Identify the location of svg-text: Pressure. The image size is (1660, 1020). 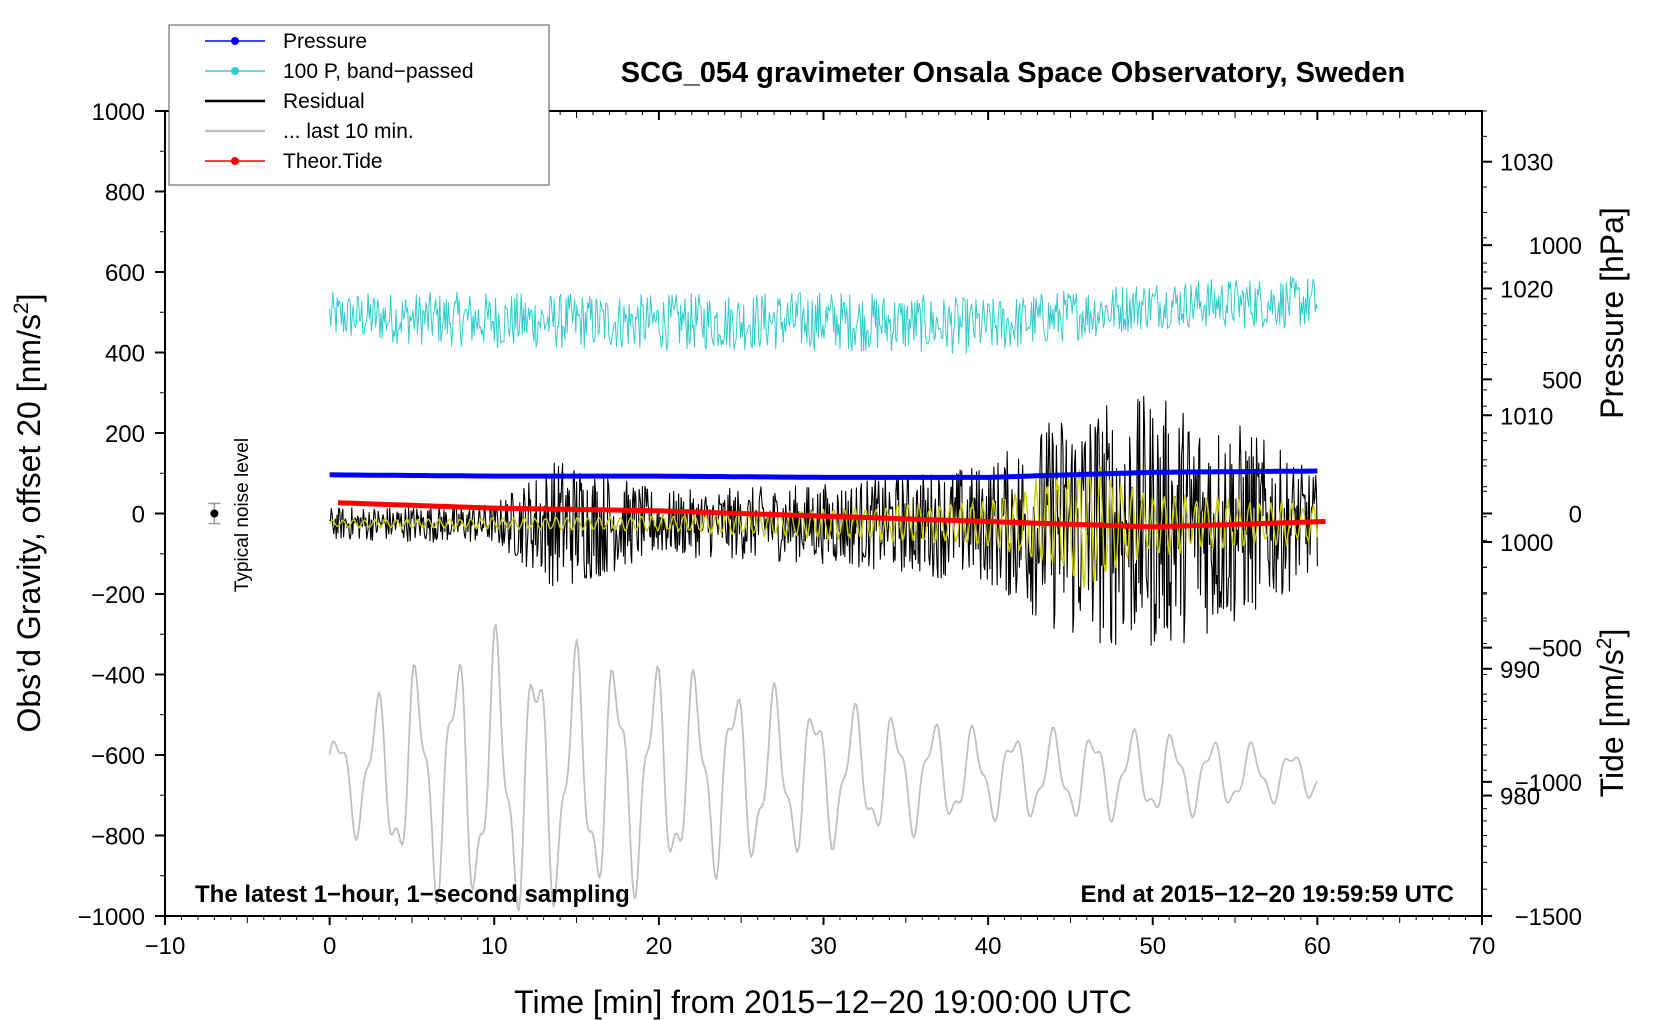
(325, 41).